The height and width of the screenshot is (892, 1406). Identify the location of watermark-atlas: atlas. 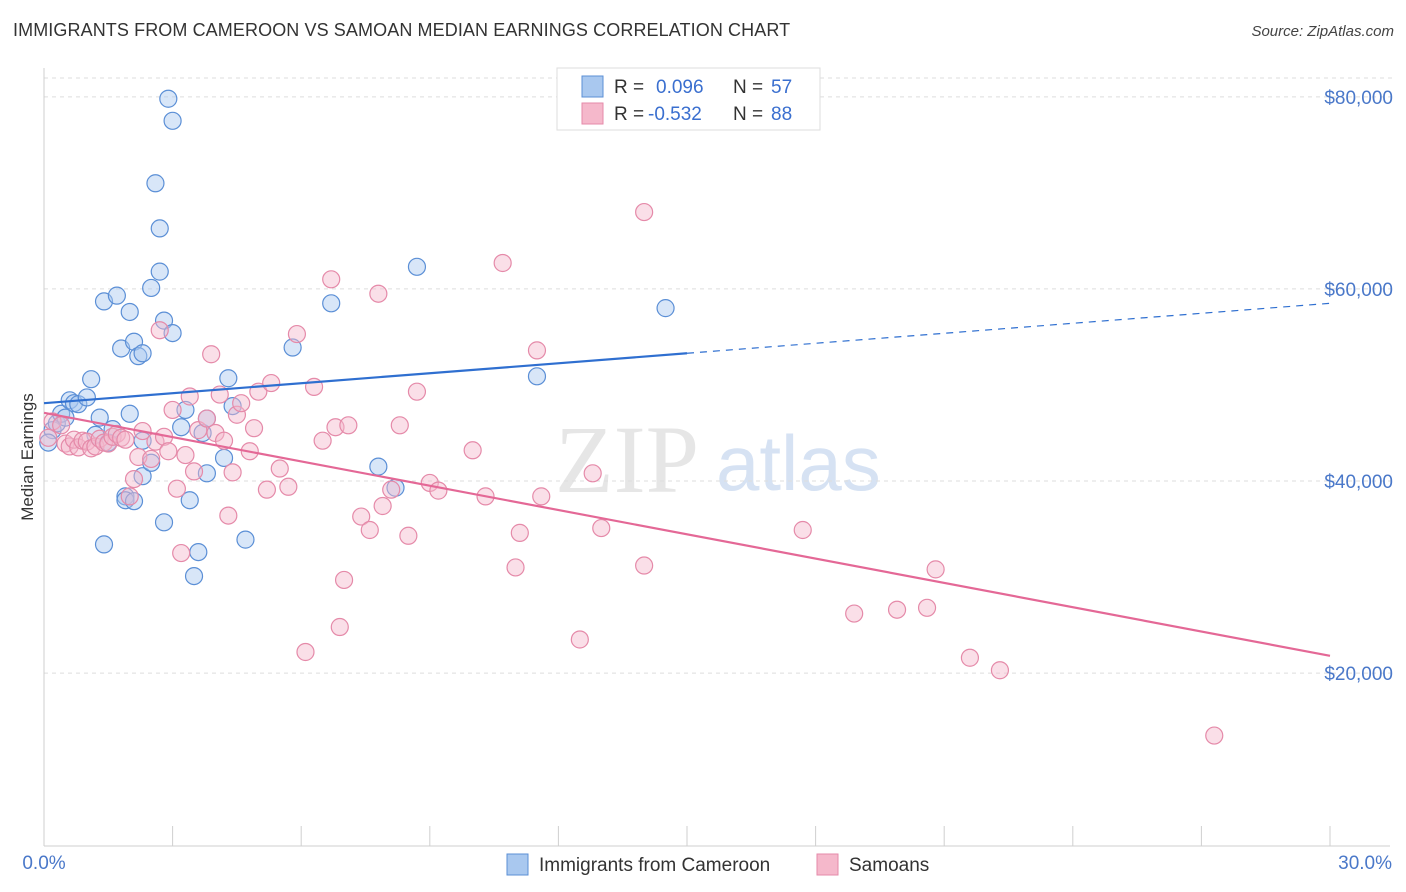
(798, 463).